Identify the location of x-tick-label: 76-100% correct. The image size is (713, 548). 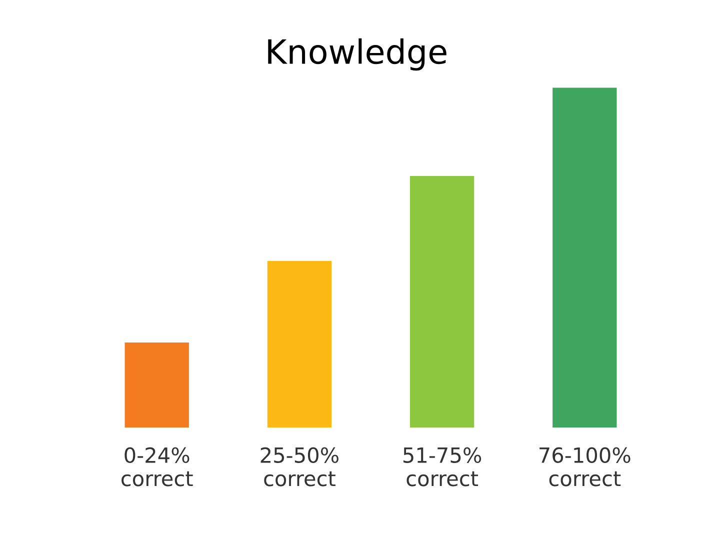
(585, 466).